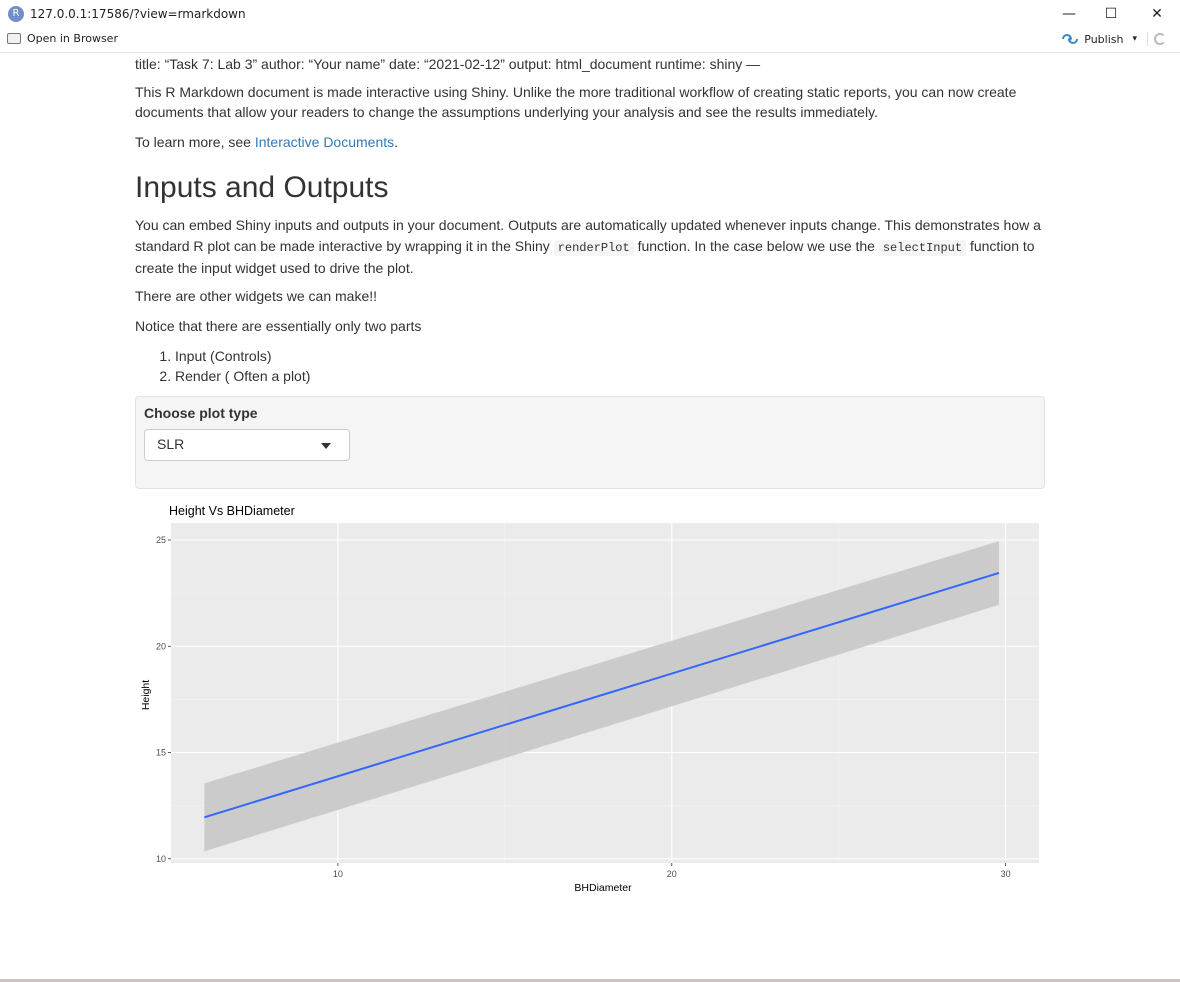 Image resolution: width=1180 pixels, height=982 pixels. What do you see at coordinates (1160, 39) in the screenshot?
I see `refresh-icon` at bounding box center [1160, 39].